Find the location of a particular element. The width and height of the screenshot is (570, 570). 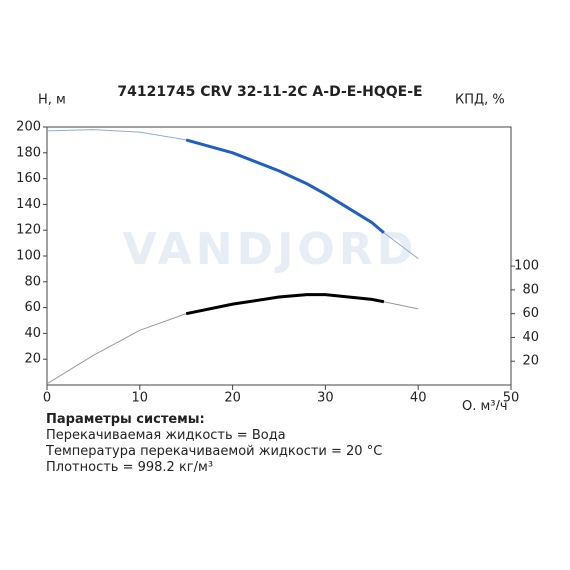

x-tick-label: 10 is located at coordinates (140, 398).